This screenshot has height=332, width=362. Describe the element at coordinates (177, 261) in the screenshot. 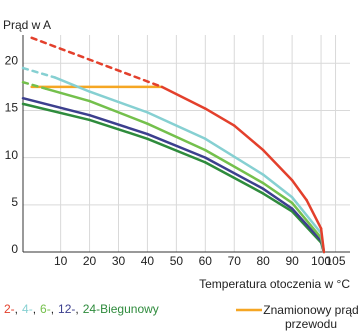

I see `x-tick-label: 50` at that location.